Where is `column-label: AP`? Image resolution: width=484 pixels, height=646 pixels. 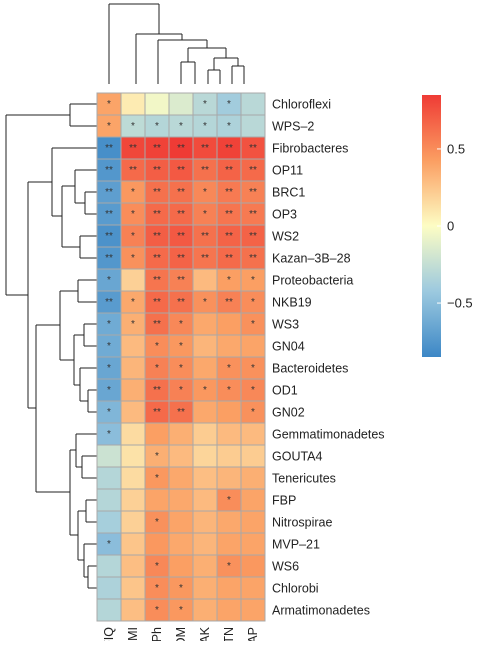
column-label: AP is located at coordinates (253, 634).